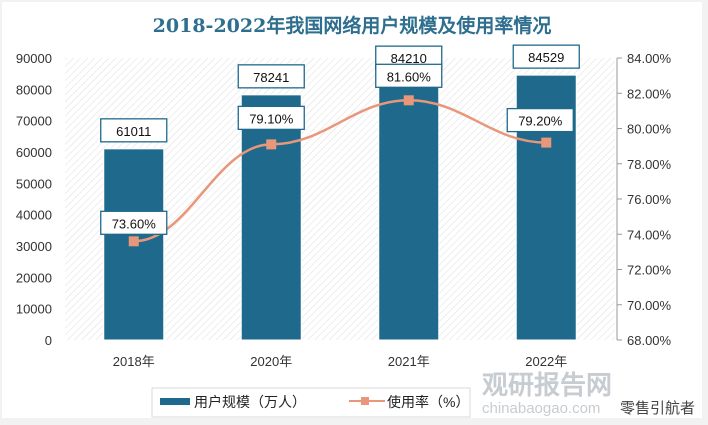 This screenshot has height=425, width=708. What do you see at coordinates (657, 408) in the screenshot?
I see `watermark-account: 零售引航者` at bounding box center [657, 408].